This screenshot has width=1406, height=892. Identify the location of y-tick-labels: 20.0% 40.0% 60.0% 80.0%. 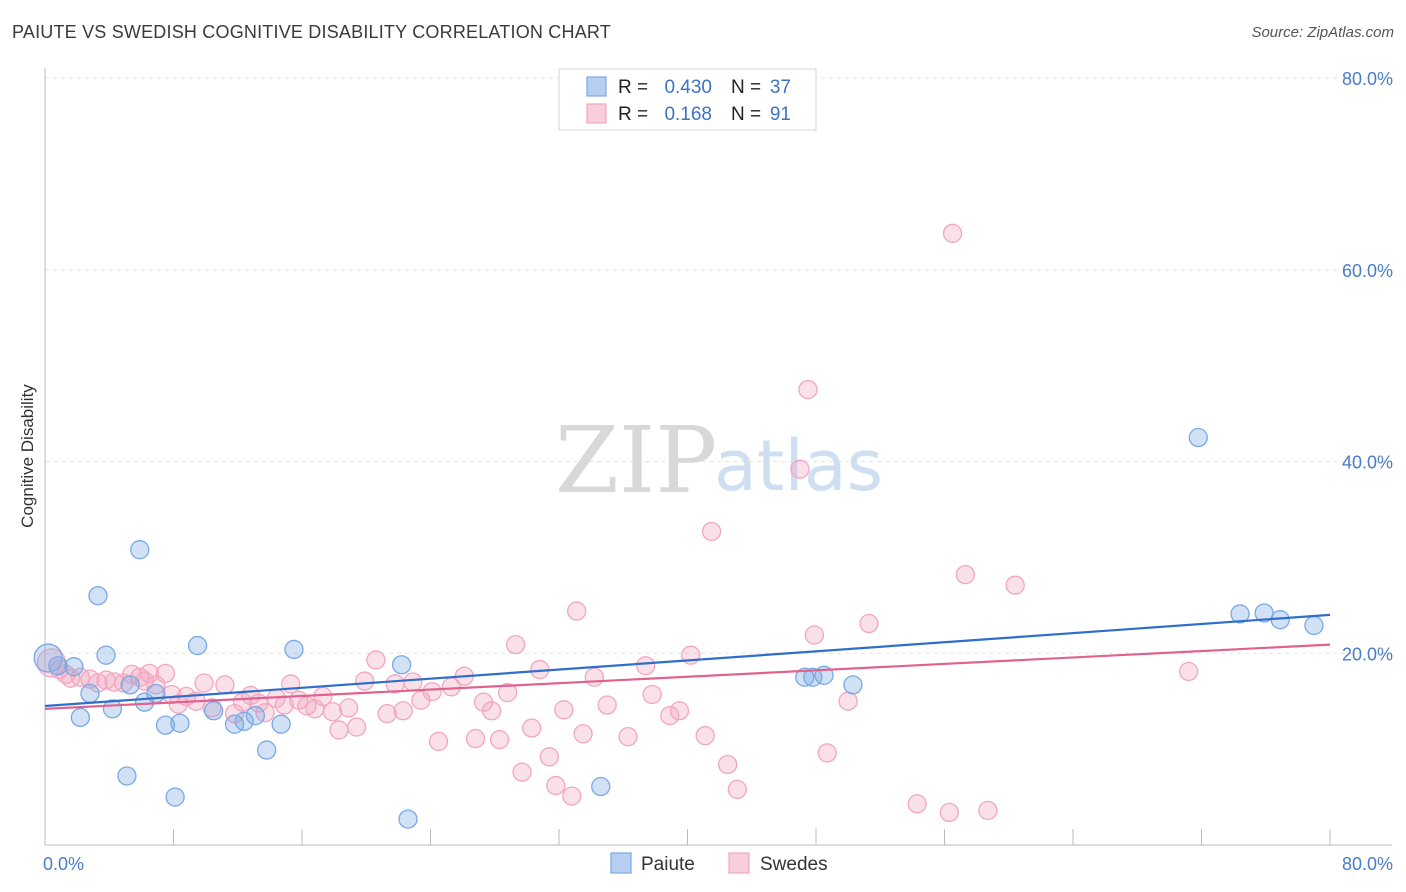
(1367, 366).